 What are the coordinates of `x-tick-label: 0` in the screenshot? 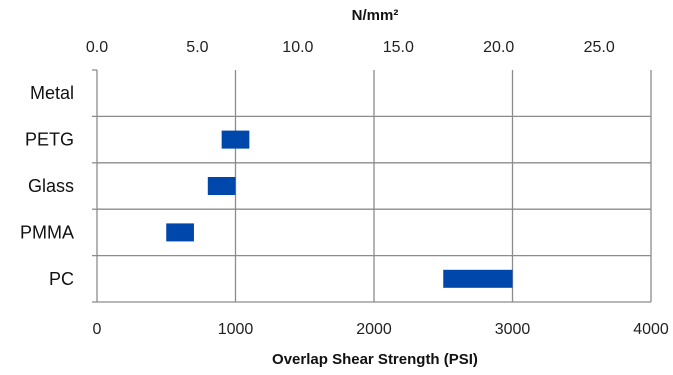 It's located at (97, 329).